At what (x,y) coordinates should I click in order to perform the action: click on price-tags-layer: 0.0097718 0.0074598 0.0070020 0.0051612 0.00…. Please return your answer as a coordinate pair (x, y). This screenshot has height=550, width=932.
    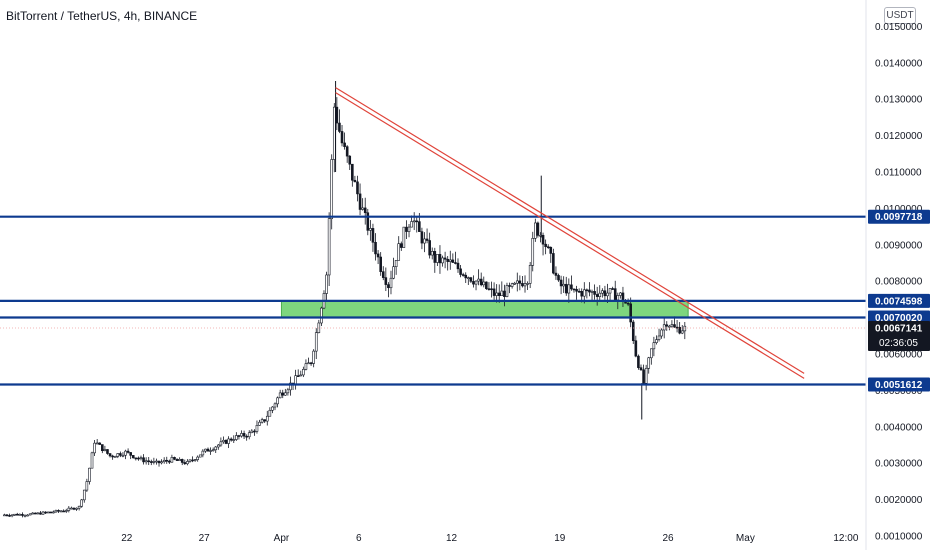
    Looking at the image, I should click on (899, 300).